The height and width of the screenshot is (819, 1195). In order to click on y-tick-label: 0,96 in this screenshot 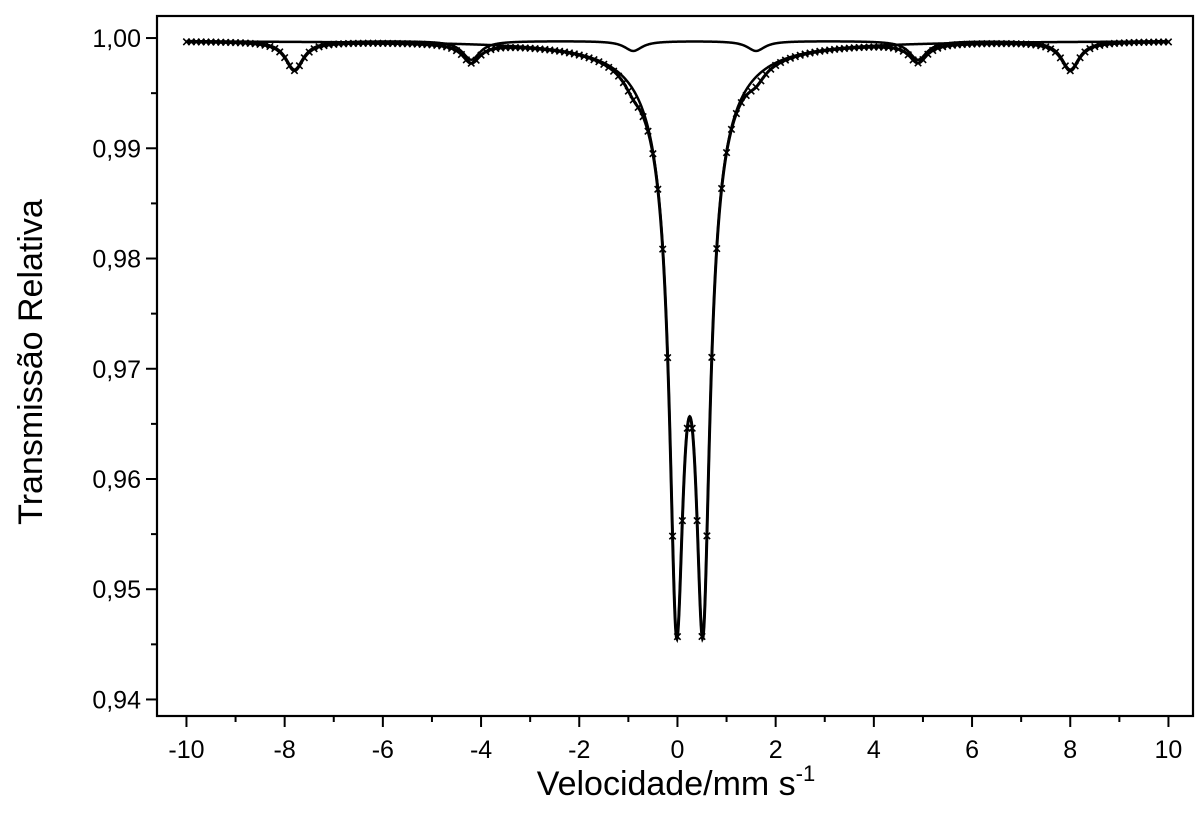, I will do `click(116, 480)`.